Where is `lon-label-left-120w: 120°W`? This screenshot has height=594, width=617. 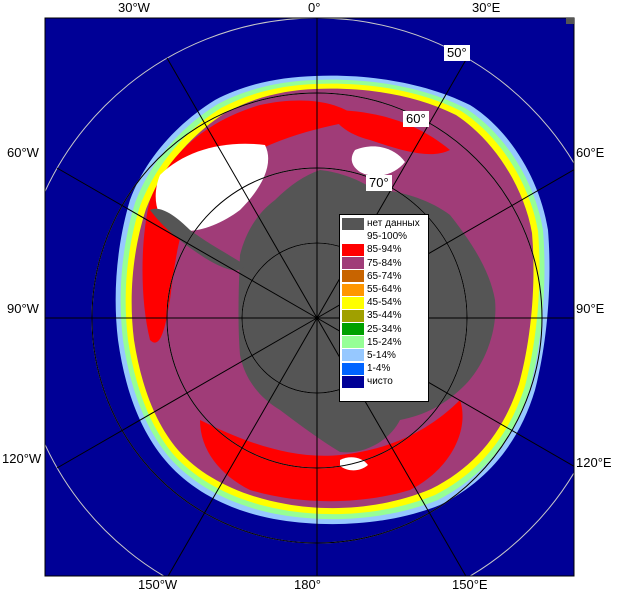 lon-label-left-120w: 120°W is located at coordinates (22, 458).